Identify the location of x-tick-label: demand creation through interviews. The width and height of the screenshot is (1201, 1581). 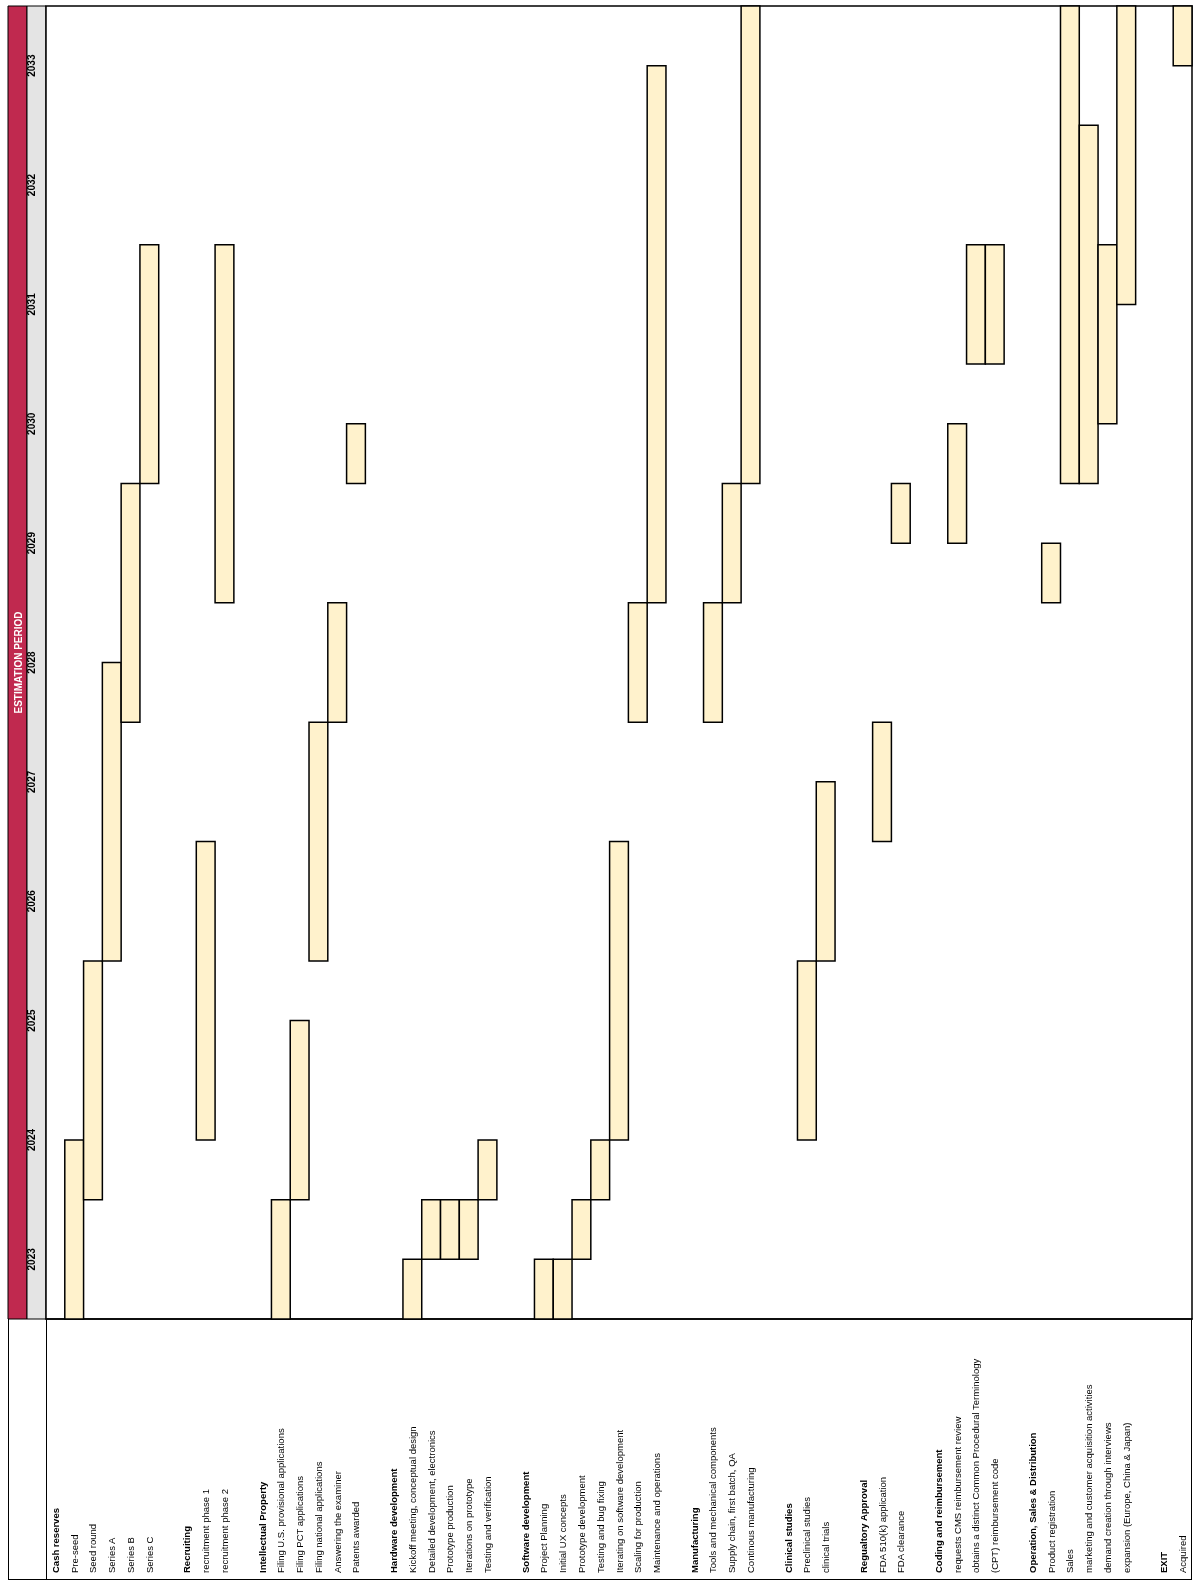
(1107, 1497).